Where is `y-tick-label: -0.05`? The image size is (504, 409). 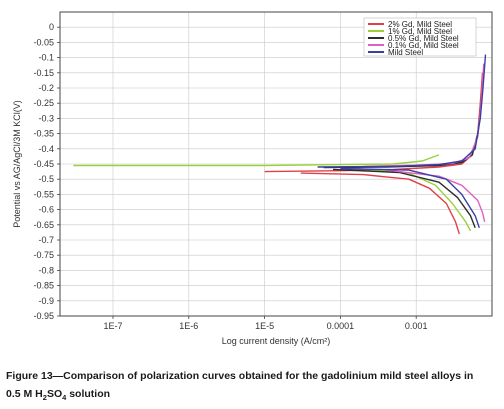 y-tick-label: -0.05 is located at coordinates (43, 42).